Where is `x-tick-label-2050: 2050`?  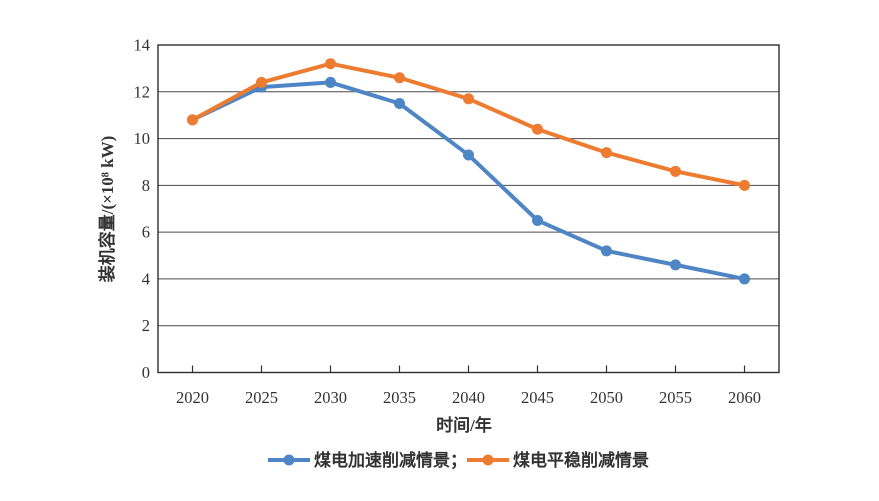 x-tick-label-2050: 2050 is located at coordinates (606, 397).